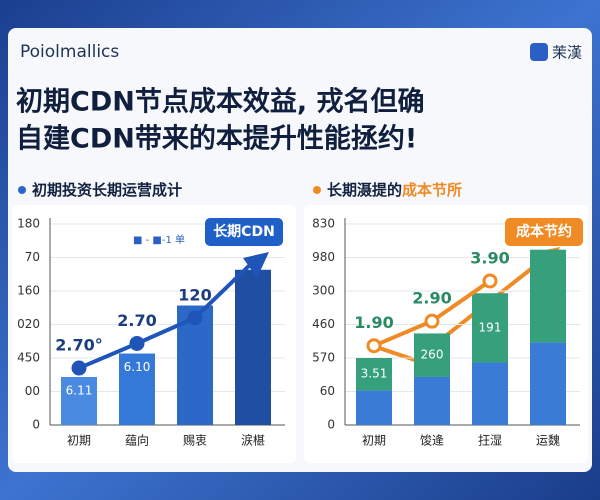  I want to click on x-tick-label: 馂逄, so click(432, 440).